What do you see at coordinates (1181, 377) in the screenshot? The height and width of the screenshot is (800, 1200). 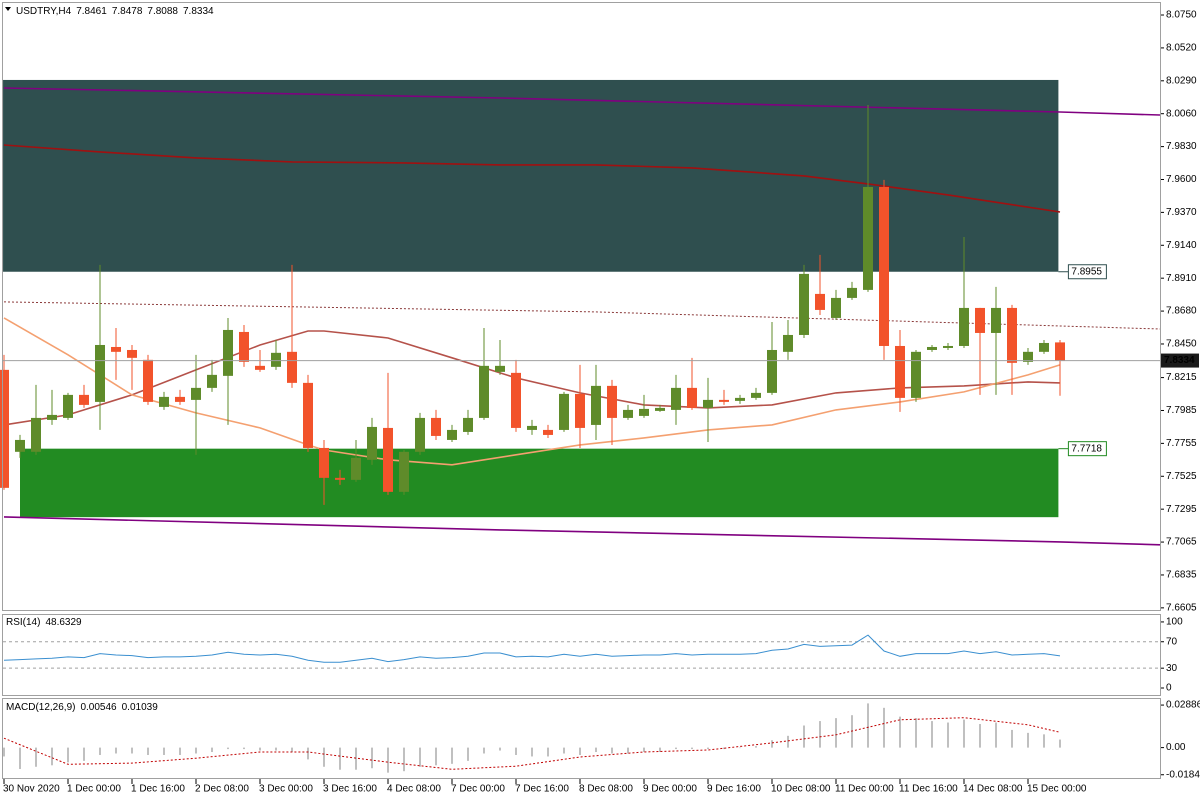 I see `y-tick-label: 7.8215` at bounding box center [1181, 377].